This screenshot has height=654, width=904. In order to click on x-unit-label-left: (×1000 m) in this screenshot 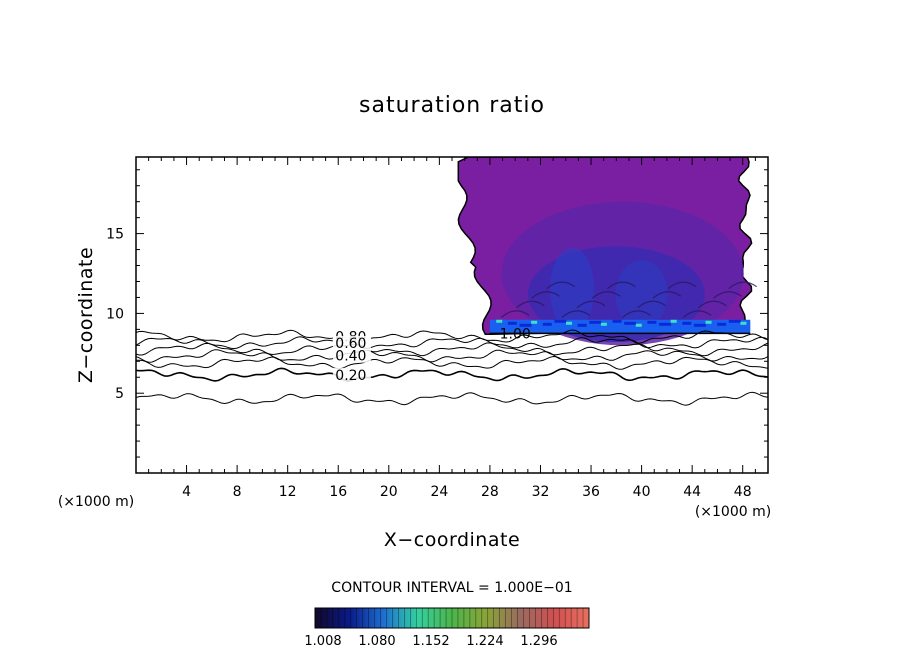, I will do `click(96, 502)`.